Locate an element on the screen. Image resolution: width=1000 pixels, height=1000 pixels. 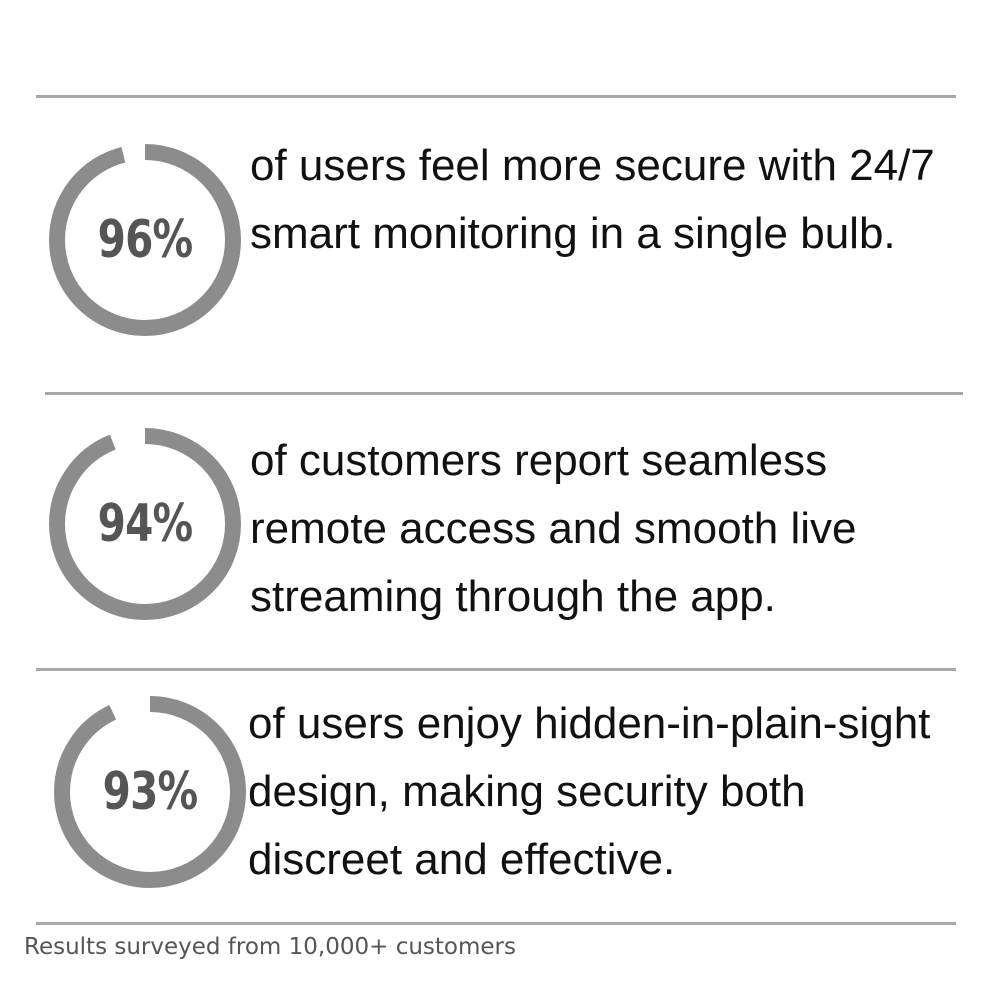
divider-top is located at coordinates (496, 96).